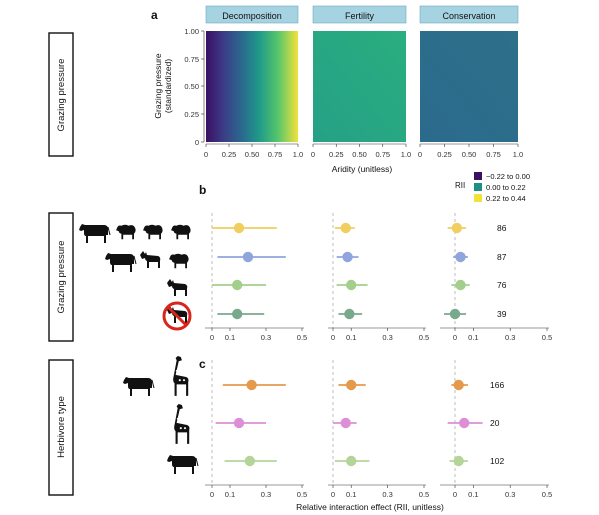 This screenshot has width=599, height=515. Describe the element at coordinates (359, 86) in the screenshot. I see `heatmap-fertility` at that location.